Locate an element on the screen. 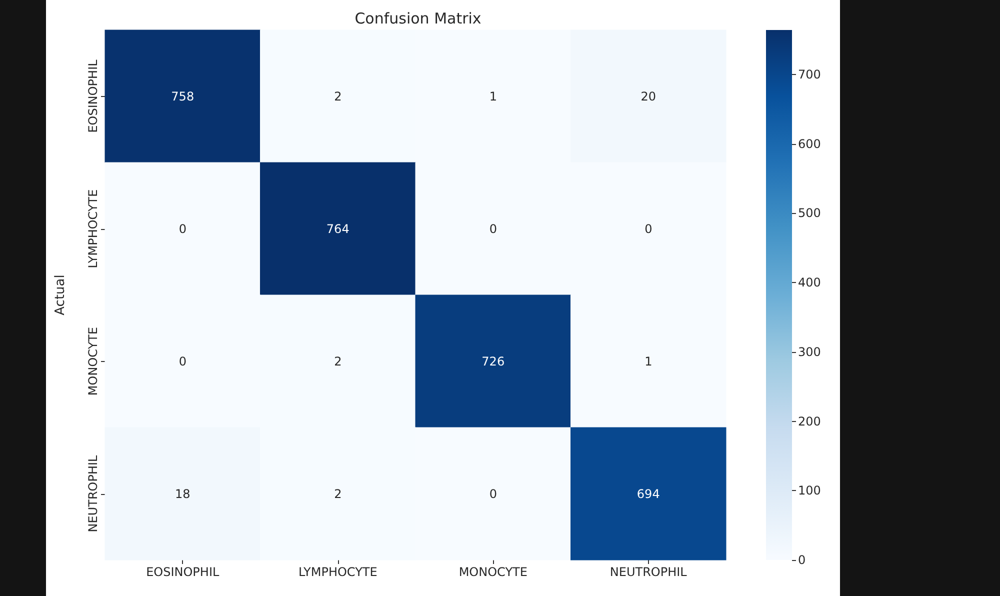 Image resolution: width=1000 pixels, height=596 pixels. x-tick-label: LYMPHOCYTE is located at coordinates (338, 572).